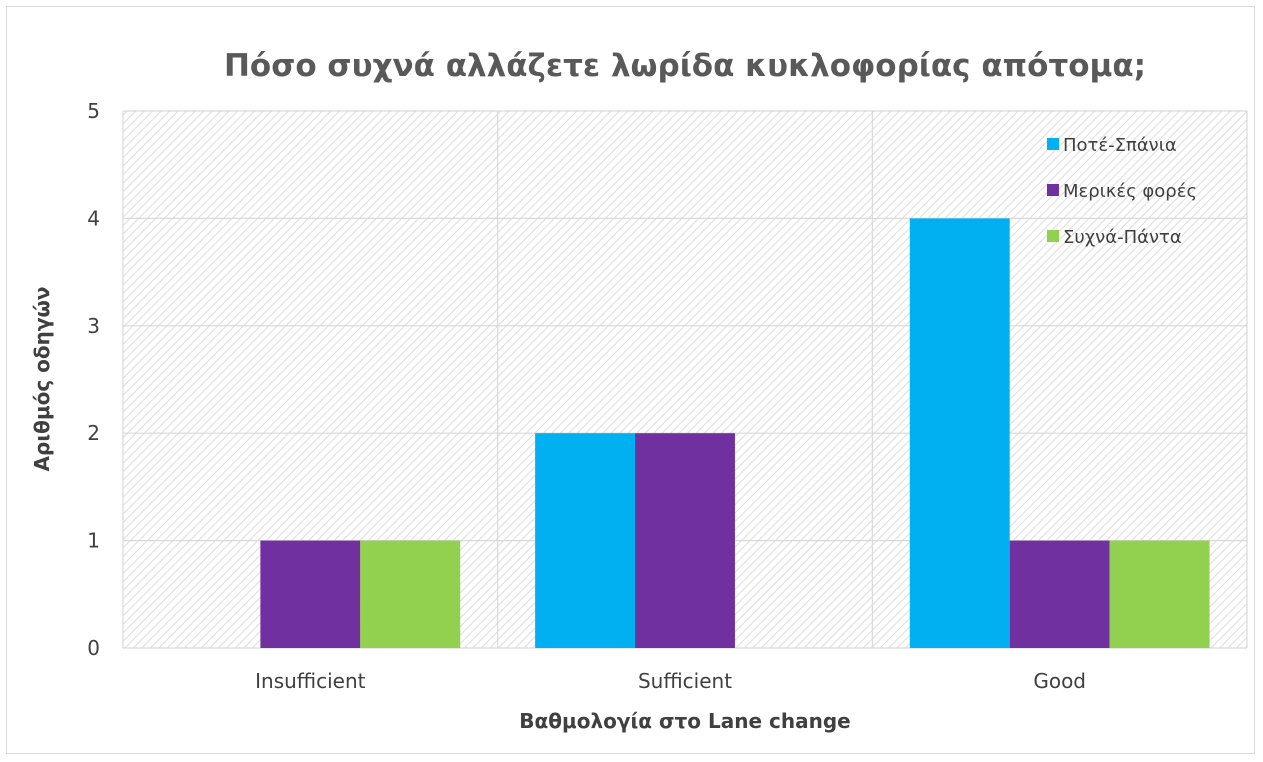 The width and height of the screenshot is (1263, 762). What do you see at coordinates (1130, 191) in the screenshot?
I see `legend-label: Μερικές φορές` at bounding box center [1130, 191].